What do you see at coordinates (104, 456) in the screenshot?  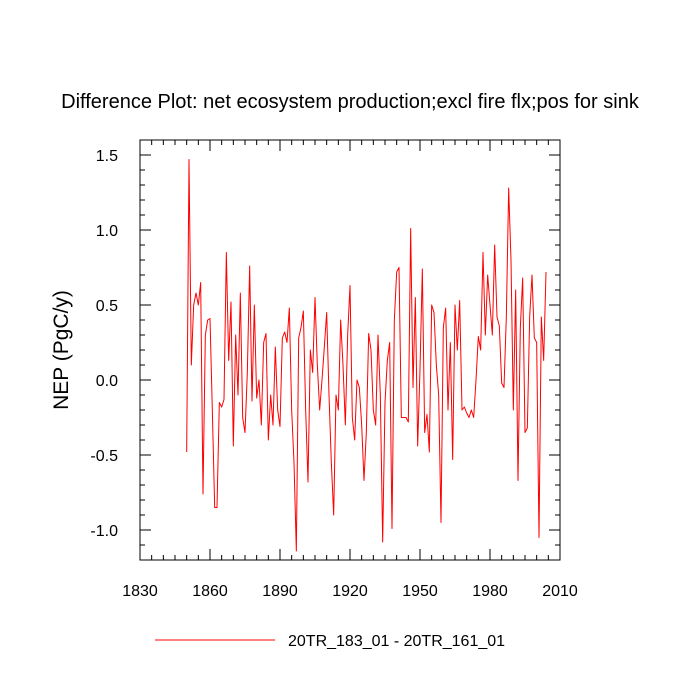 I see `y-tick-label: -0.5` at bounding box center [104, 456].